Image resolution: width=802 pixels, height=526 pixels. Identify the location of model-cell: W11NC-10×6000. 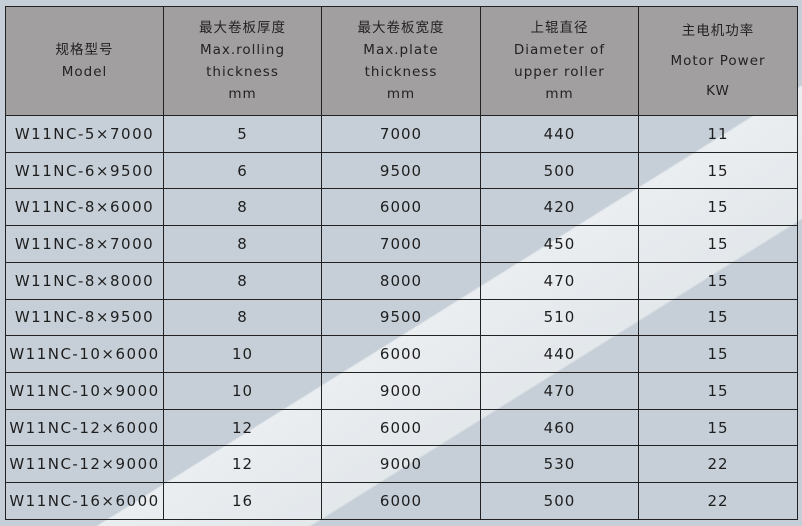
(84, 354).